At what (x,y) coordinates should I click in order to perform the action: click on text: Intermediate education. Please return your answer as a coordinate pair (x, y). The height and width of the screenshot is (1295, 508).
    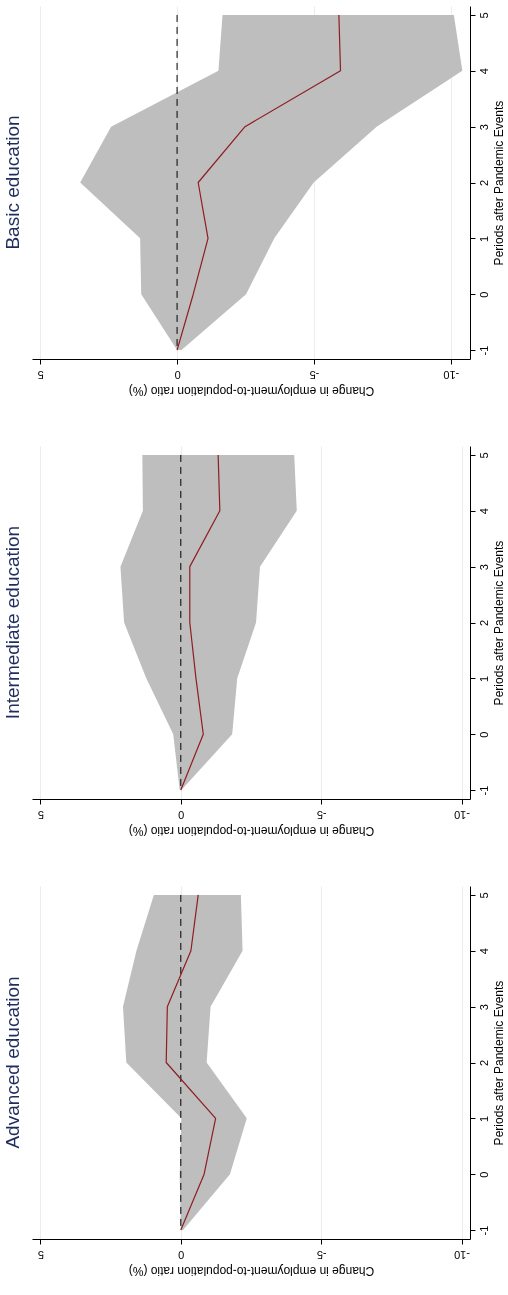
    Looking at the image, I should click on (13, 622).